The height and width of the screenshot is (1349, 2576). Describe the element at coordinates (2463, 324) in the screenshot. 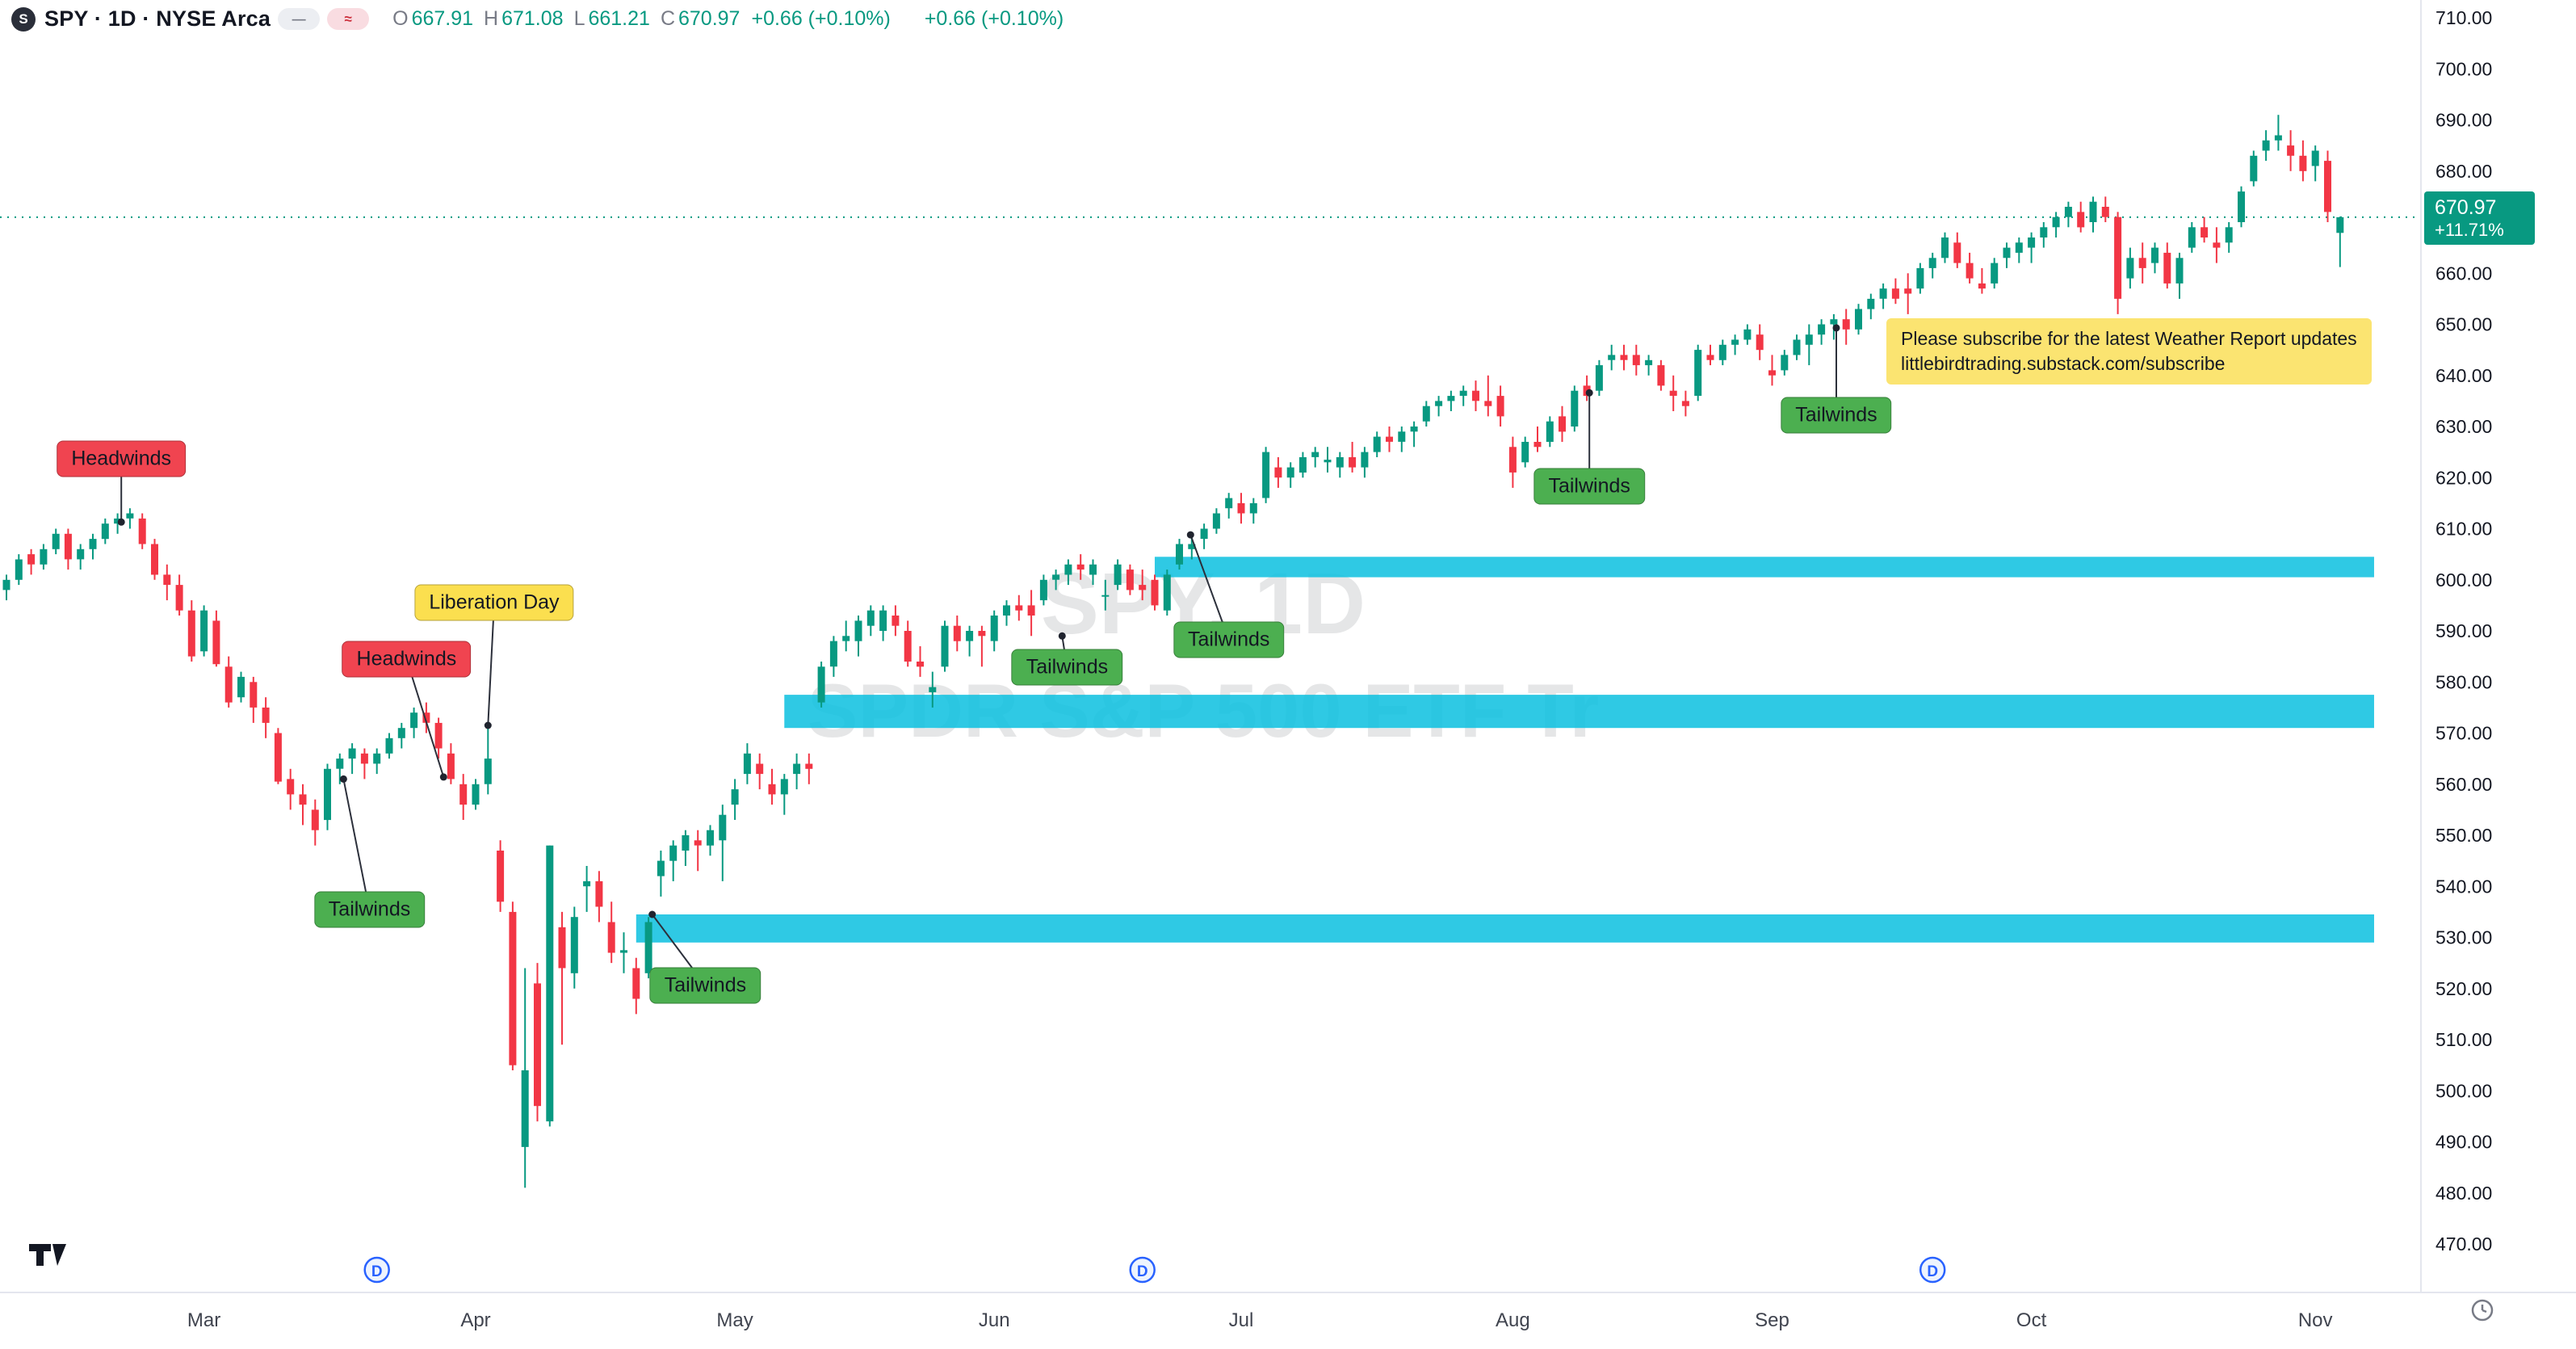

I see `price-tick-label: 650.00` at that location.